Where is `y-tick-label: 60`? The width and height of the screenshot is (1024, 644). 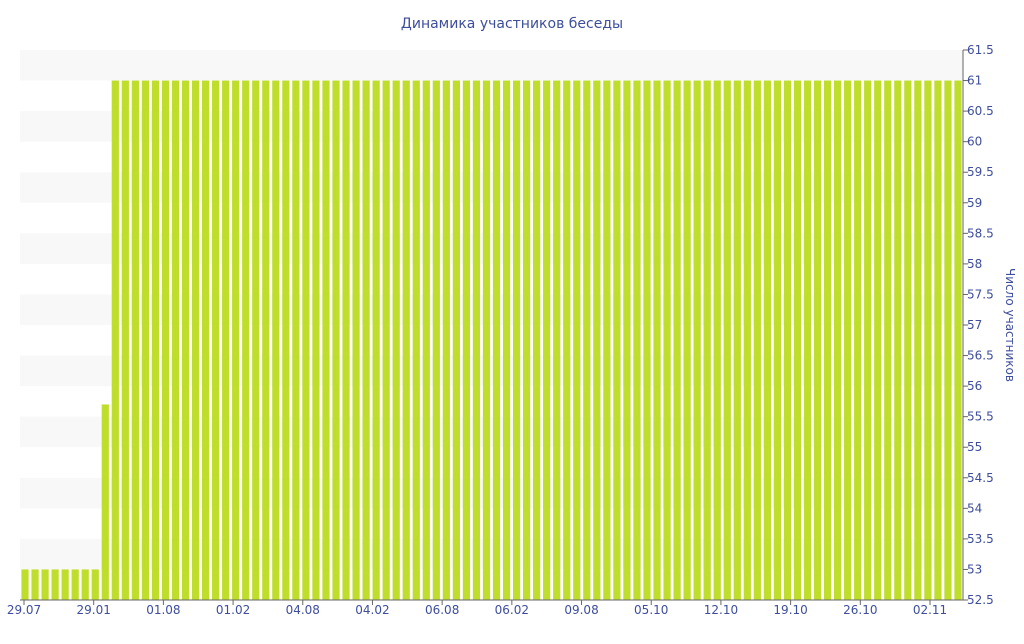
y-tick-label: 60 is located at coordinates (974, 142).